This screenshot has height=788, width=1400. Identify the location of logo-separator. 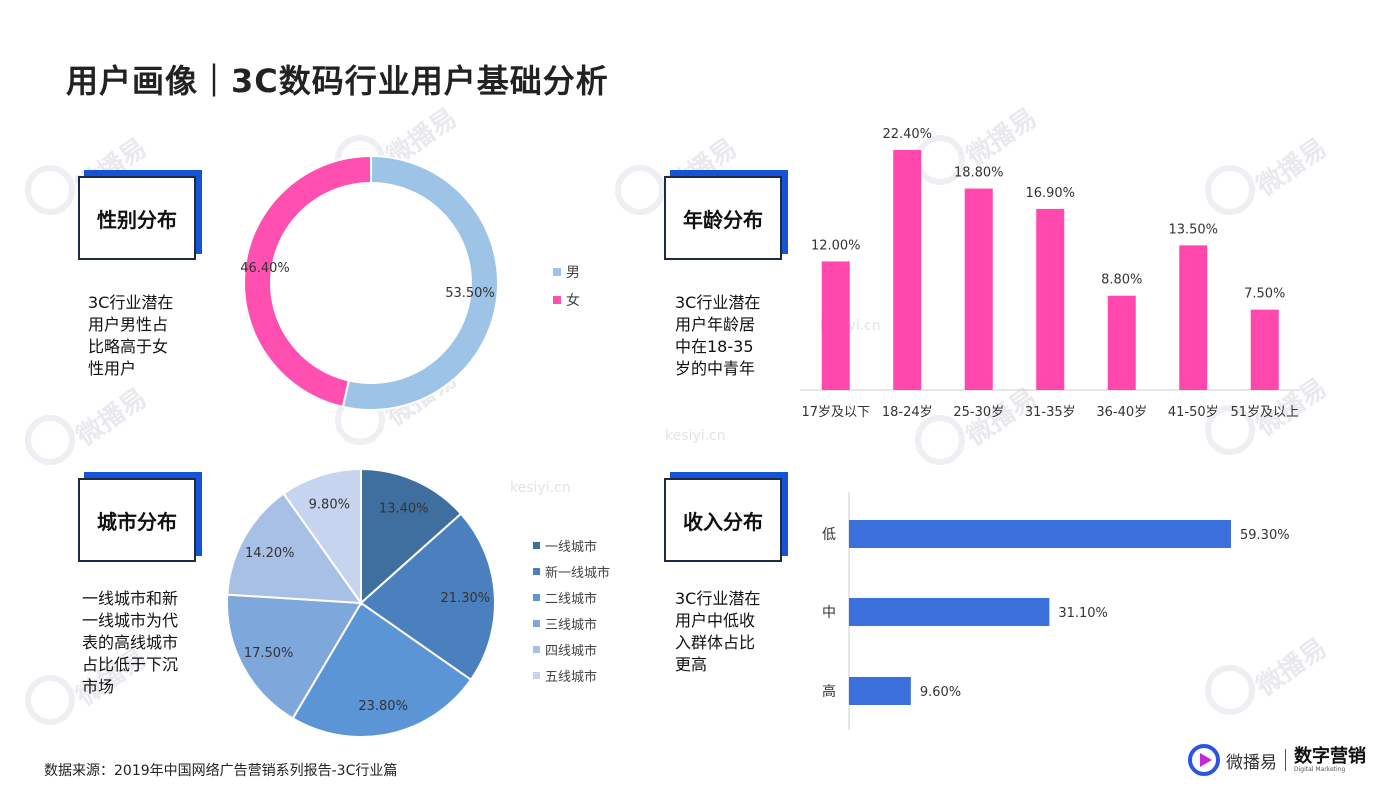
(1285, 760).